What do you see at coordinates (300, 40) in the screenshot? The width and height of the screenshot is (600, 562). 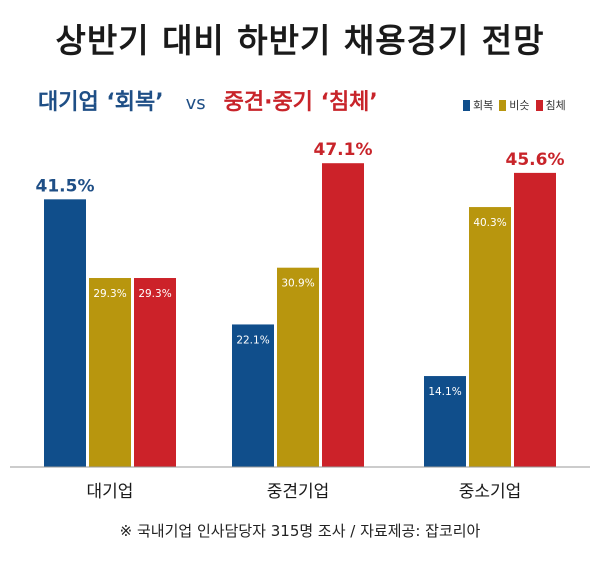 I see `chart-title: 상반기 대비 하반기 채용경기 전망` at bounding box center [300, 40].